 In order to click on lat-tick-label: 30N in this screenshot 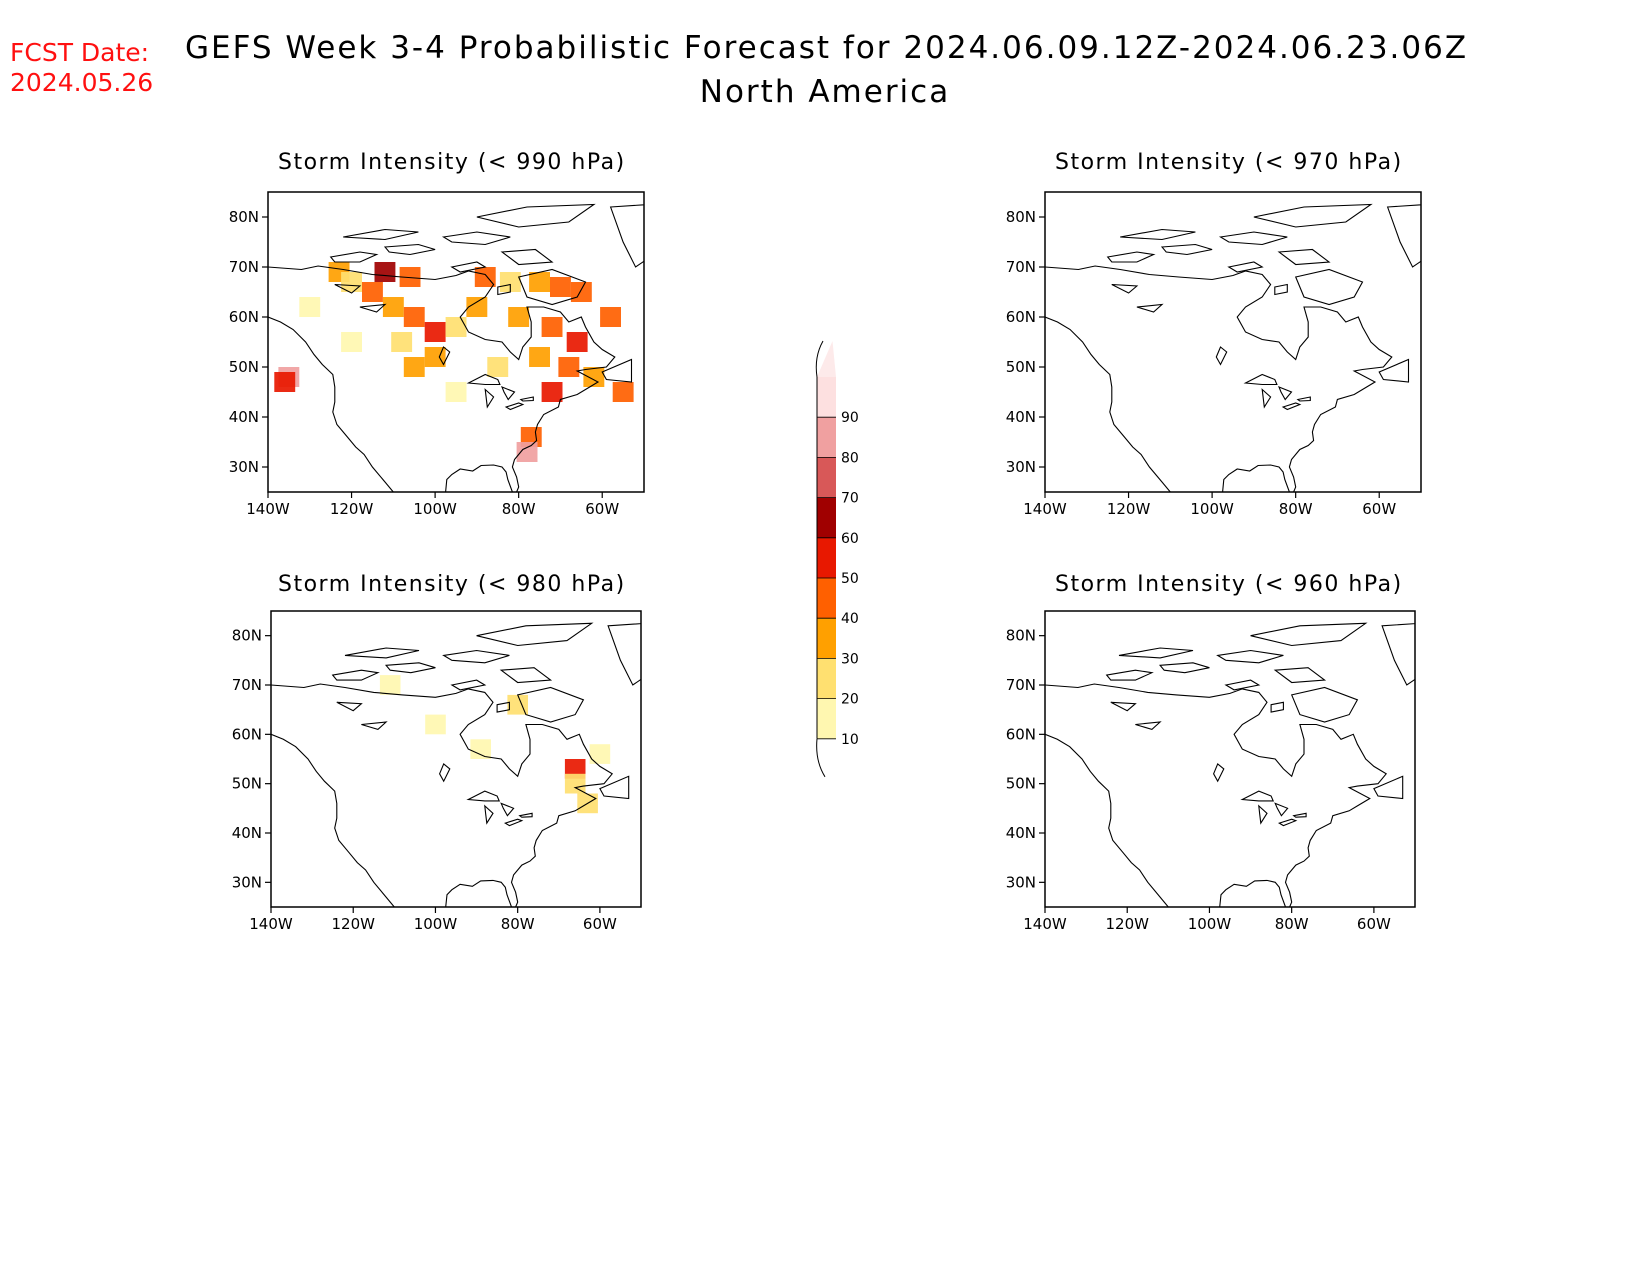, I will do `click(244, 467)`.